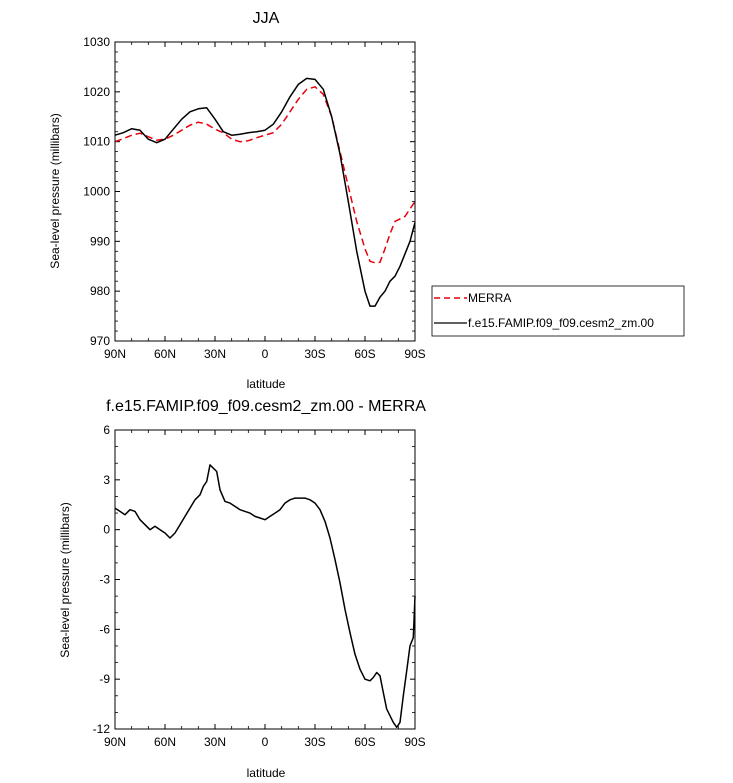 The width and height of the screenshot is (733, 783). What do you see at coordinates (96, 192) in the screenshot?
I see `top-ytick-label: 1000` at bounding box center [96, 192].